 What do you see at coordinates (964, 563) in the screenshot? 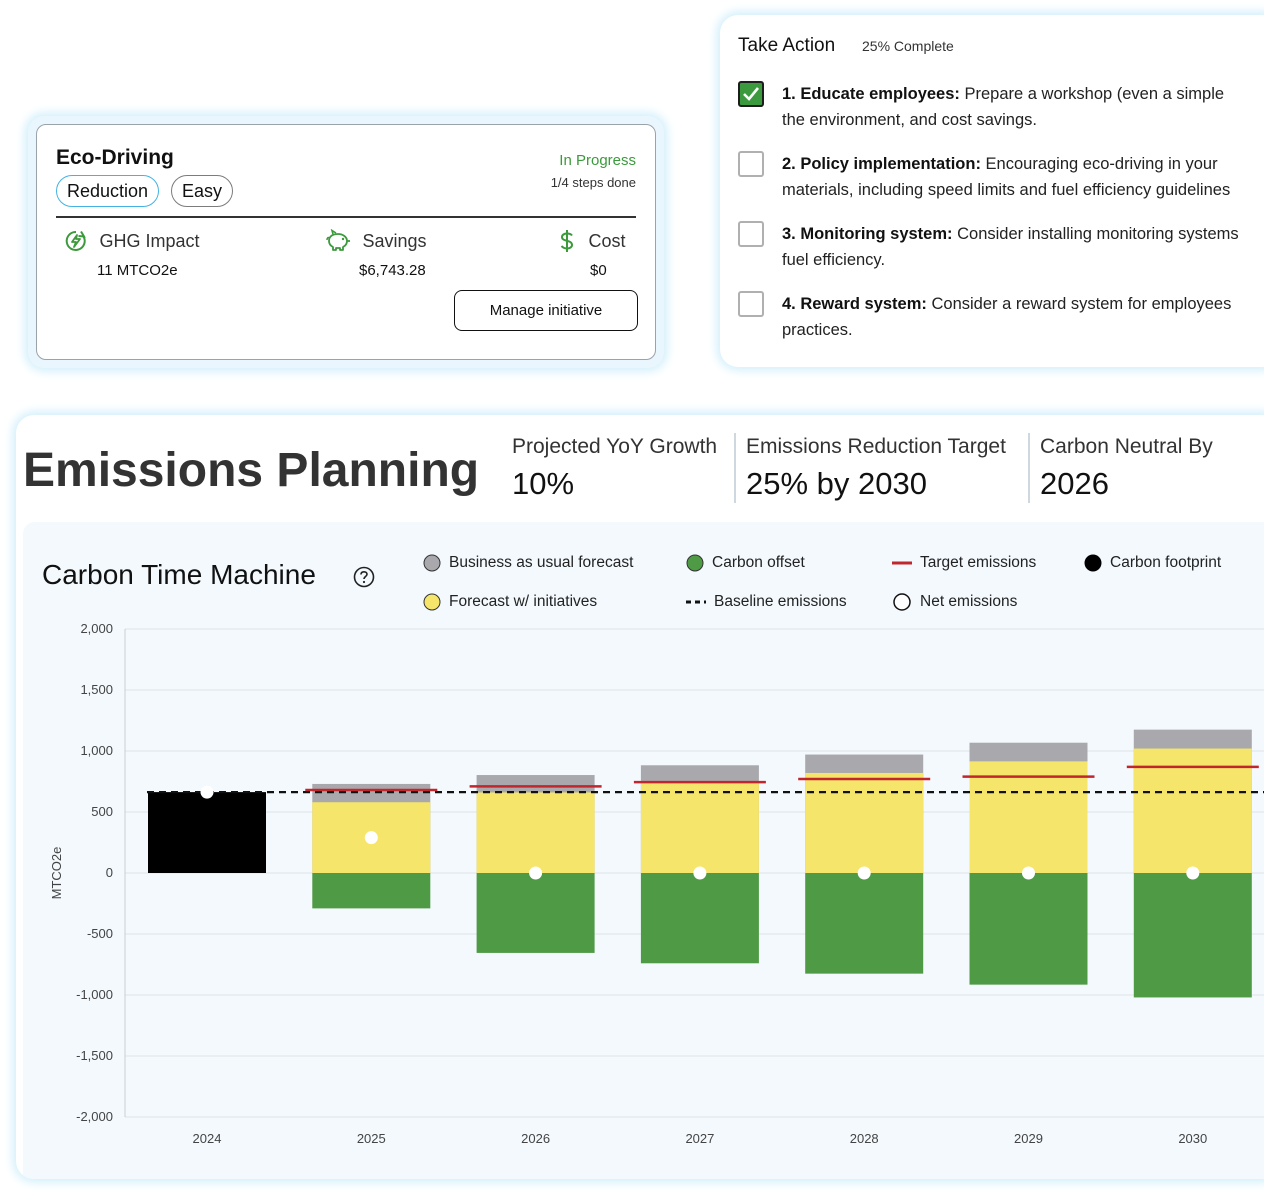
I see `legend-target-emissions: Target emissions` at bounding box center [964, 563].